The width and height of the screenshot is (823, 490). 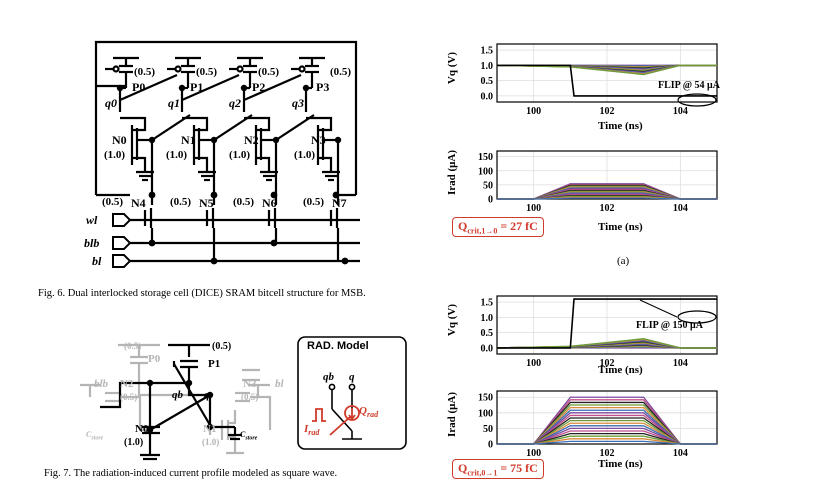 I want to click on blb-port-icon, so click(x=122, y=243).